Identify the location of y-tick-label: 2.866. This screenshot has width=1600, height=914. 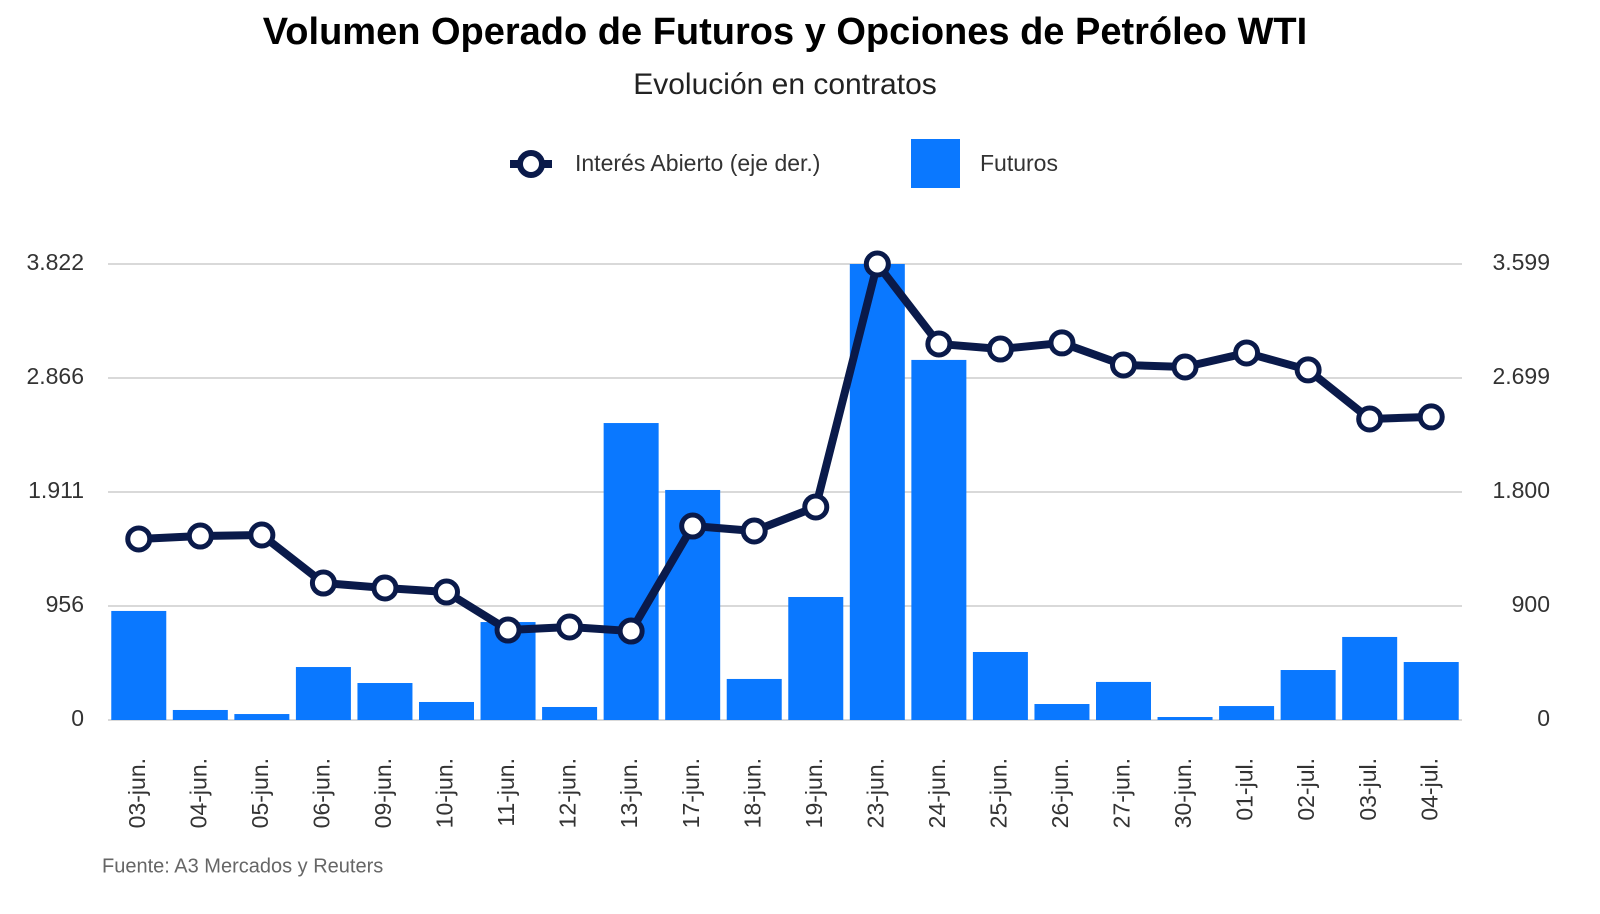
(55, 376).